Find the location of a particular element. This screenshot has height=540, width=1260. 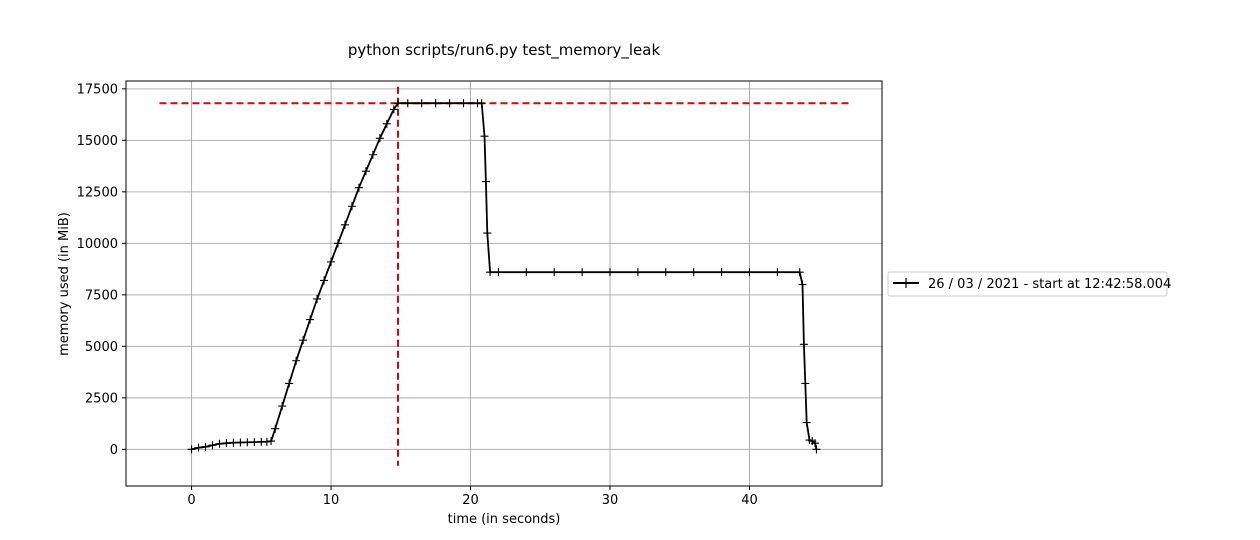

y-tick-label: 10000 is located at coordinates (97, 244).